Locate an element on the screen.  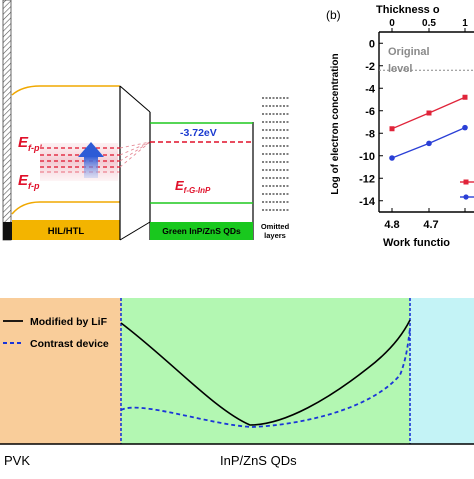
y-tick-label: -12 is located at coordinates (367, 179).